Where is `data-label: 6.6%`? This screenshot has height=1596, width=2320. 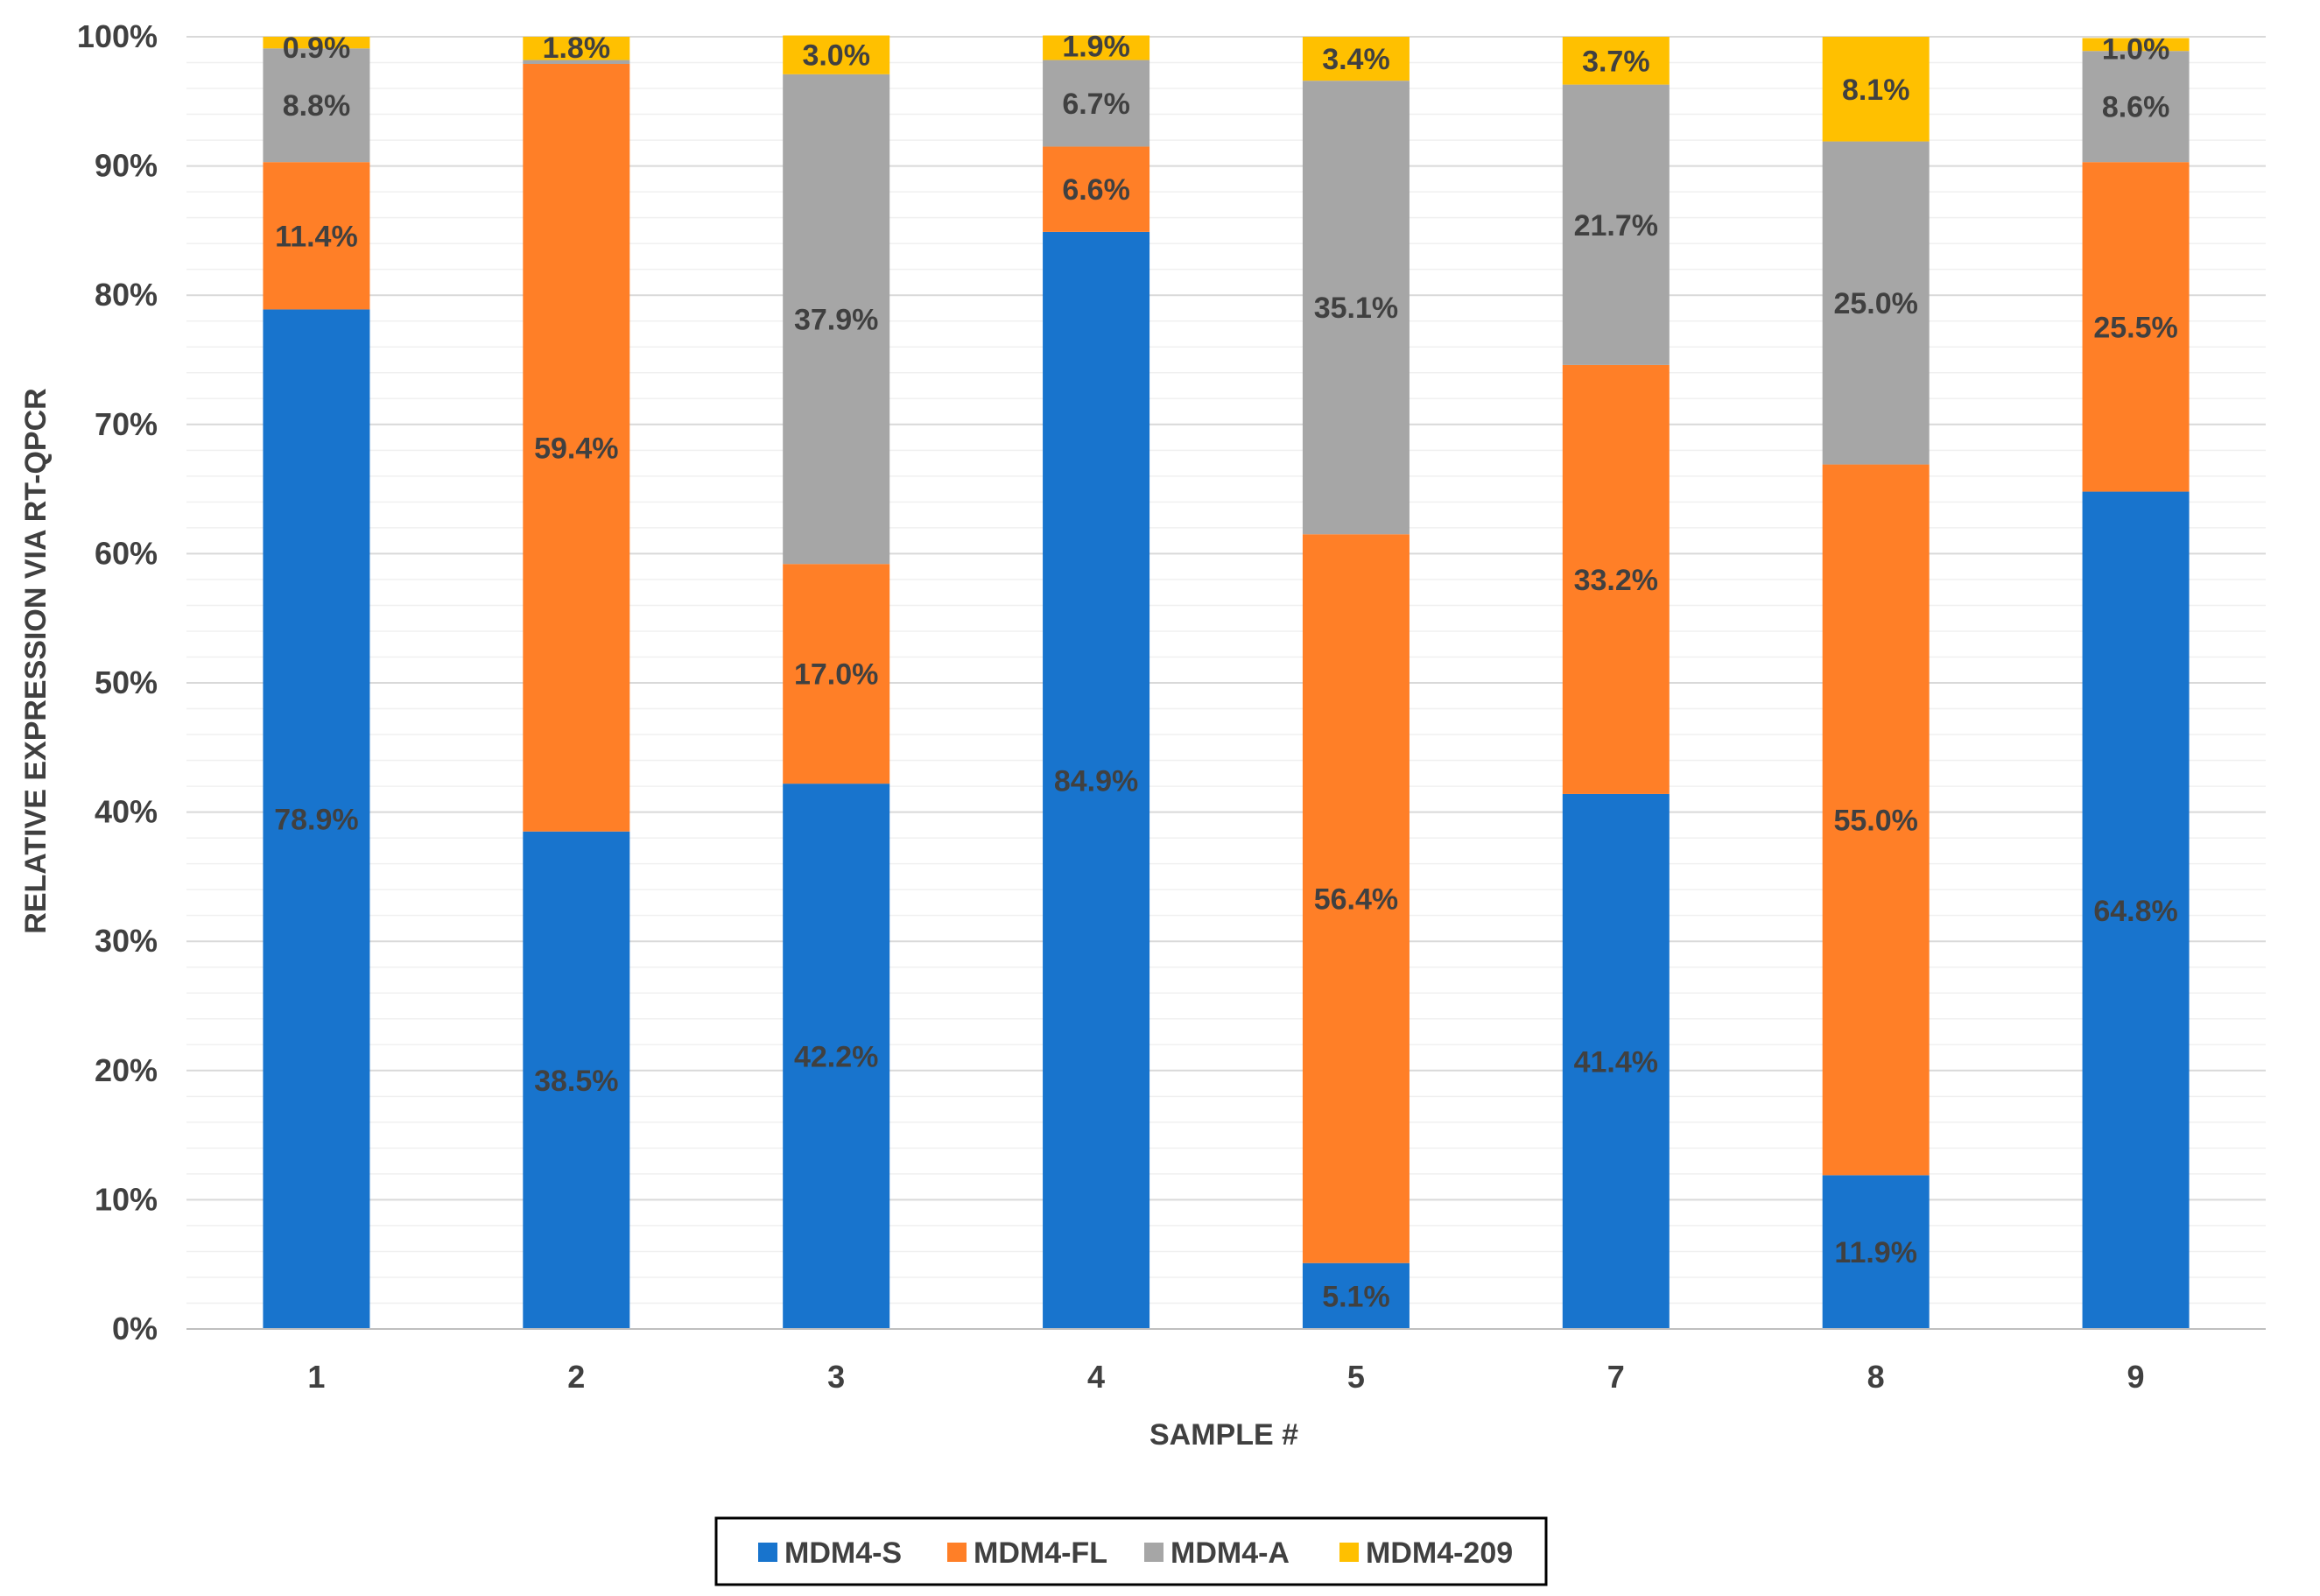
data-label: 6.6% is located at coordinates (1096, 190).